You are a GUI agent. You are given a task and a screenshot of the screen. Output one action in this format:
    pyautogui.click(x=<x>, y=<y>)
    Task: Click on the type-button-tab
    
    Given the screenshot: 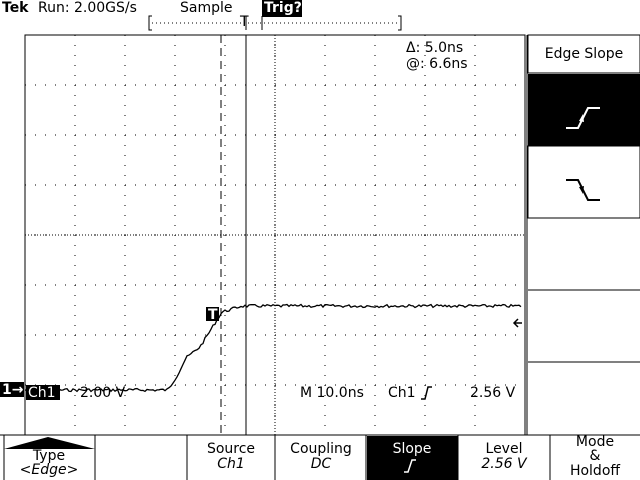 What is the action you would take?
    pyautogui.click(x=49, y=443)
    